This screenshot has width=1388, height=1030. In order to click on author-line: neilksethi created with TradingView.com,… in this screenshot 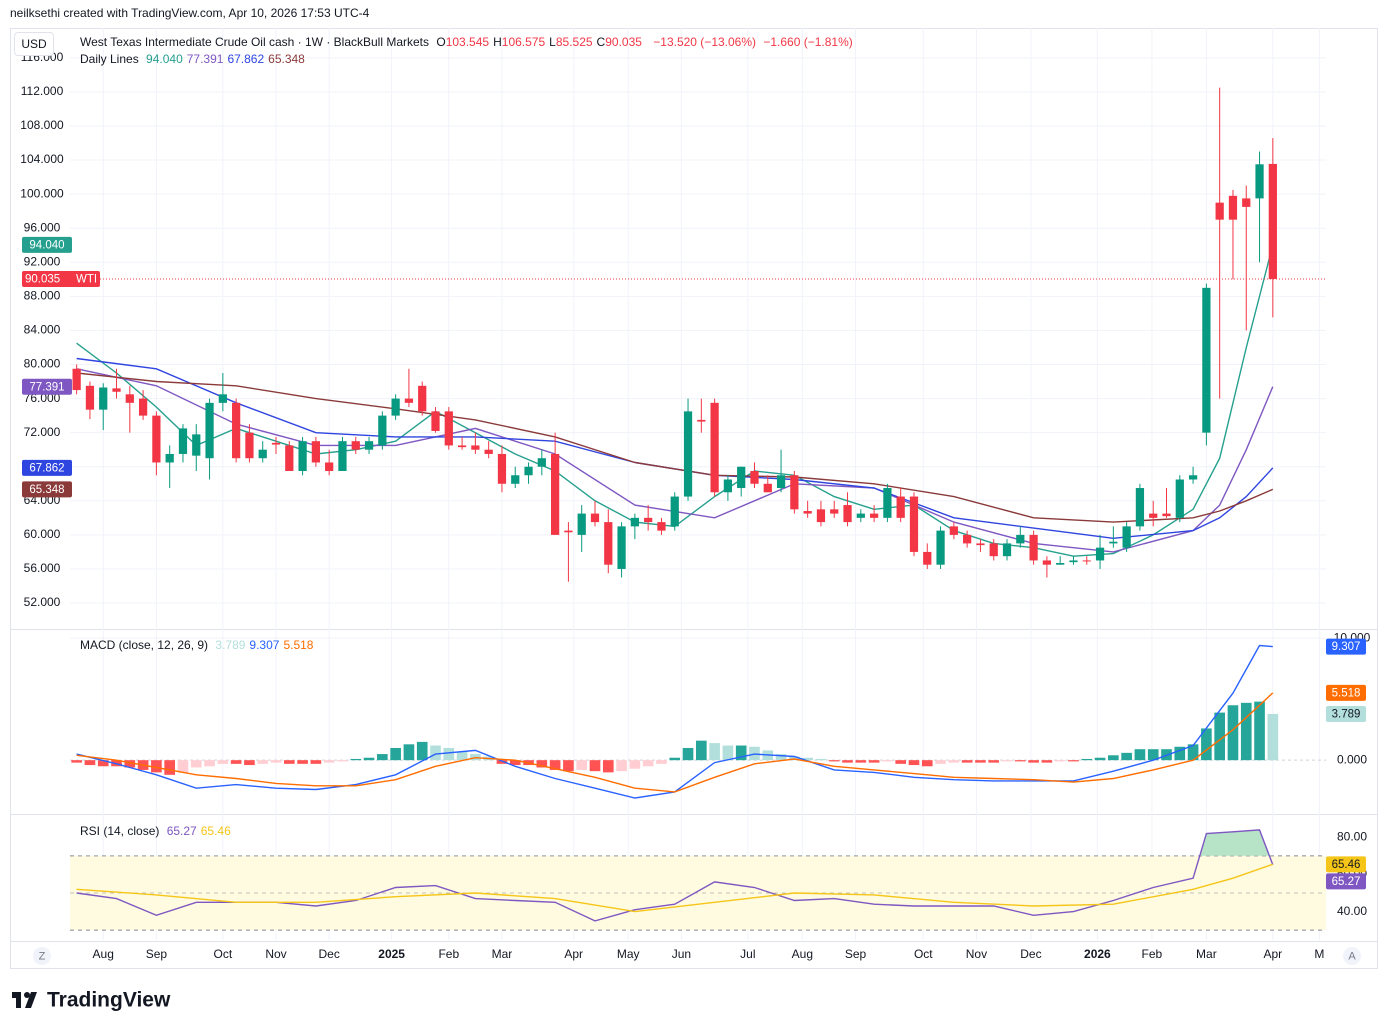, I will do `click(190, 13)`.